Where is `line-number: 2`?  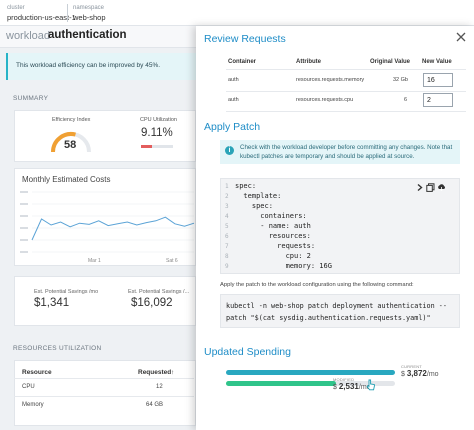 line-number: 2 is located at coordinates (227, 196).